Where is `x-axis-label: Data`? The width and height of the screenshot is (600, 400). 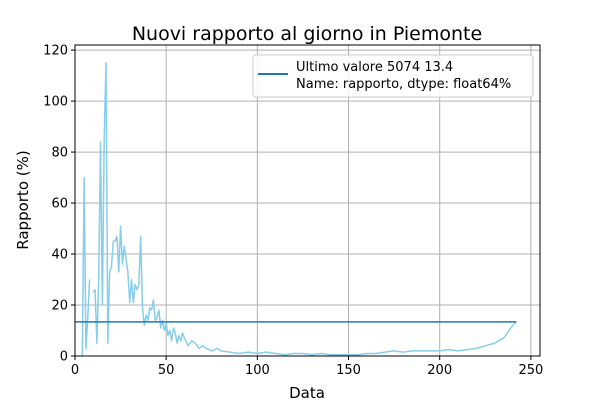 x-axis-label: Data is located at coordinates (307, 392).